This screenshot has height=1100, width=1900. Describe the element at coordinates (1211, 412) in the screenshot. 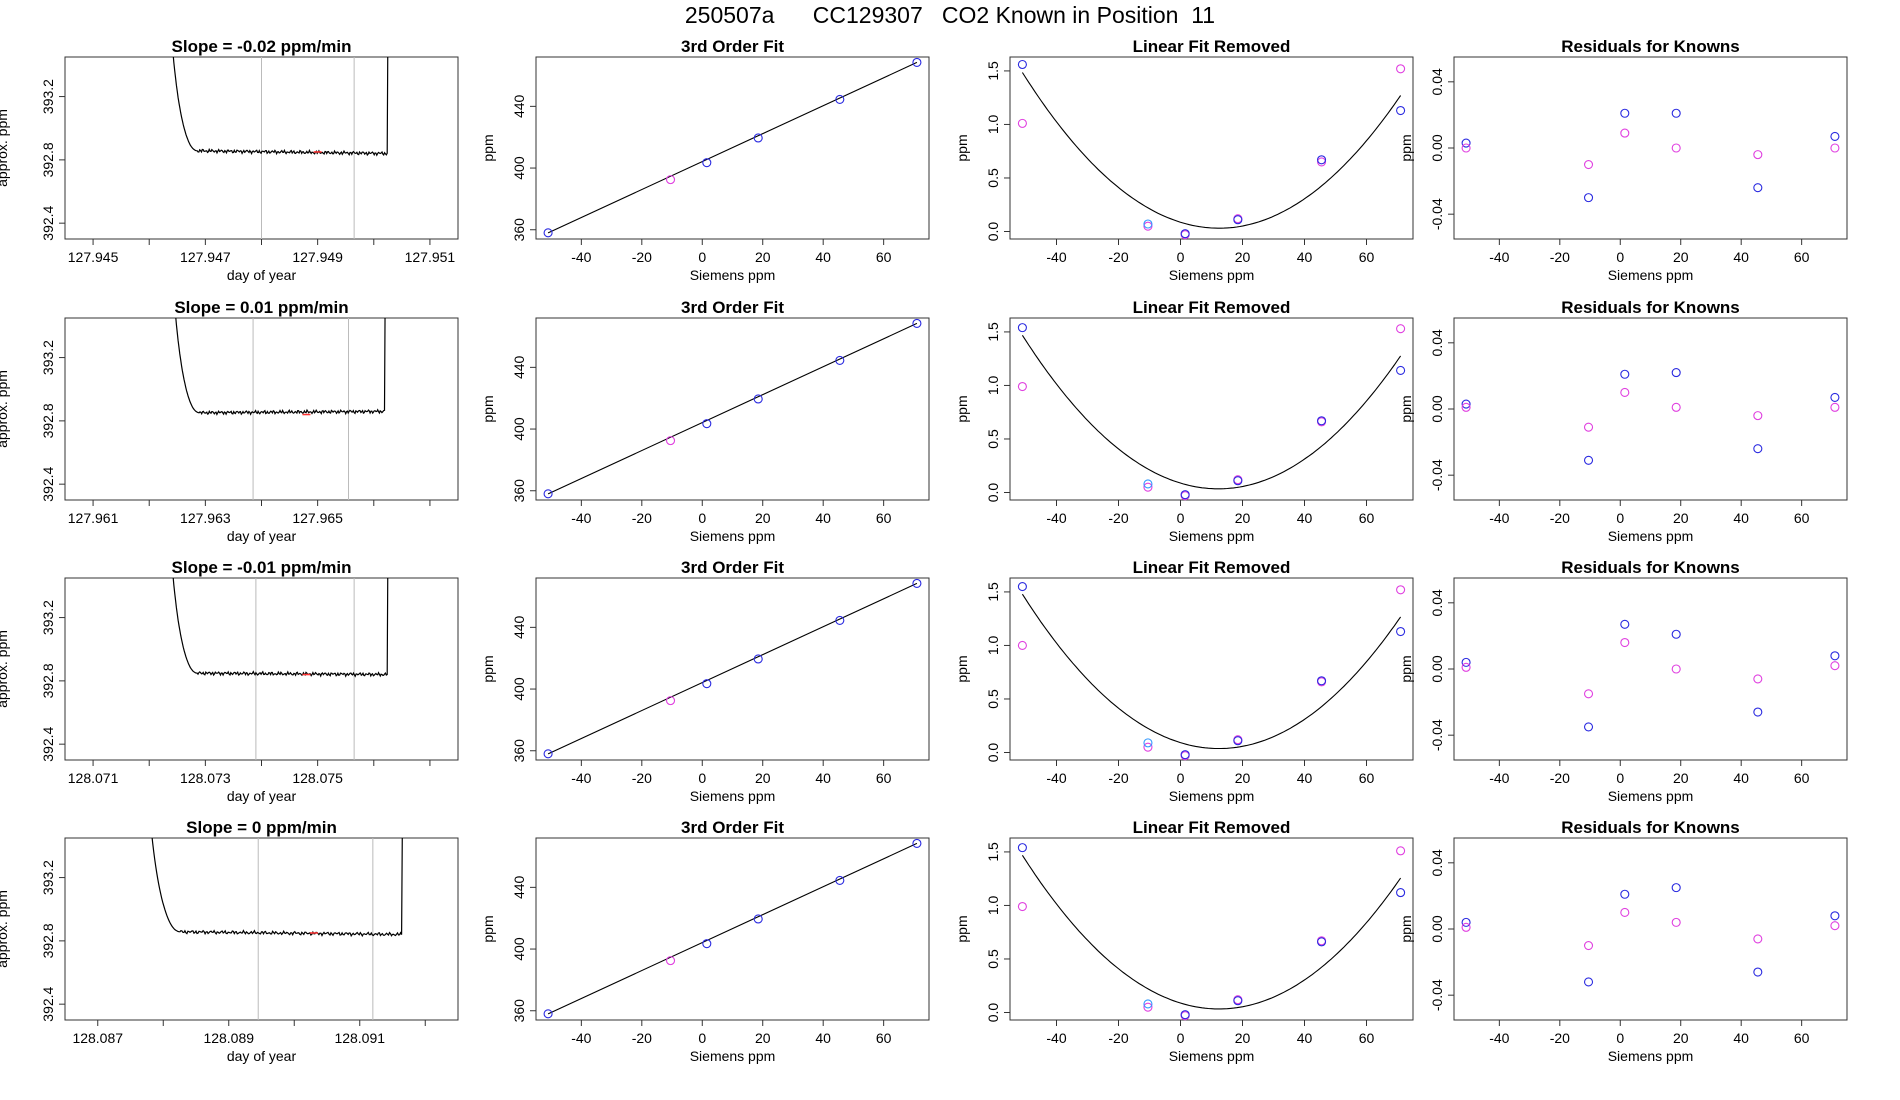

I see `quadratic-curve` at that location.